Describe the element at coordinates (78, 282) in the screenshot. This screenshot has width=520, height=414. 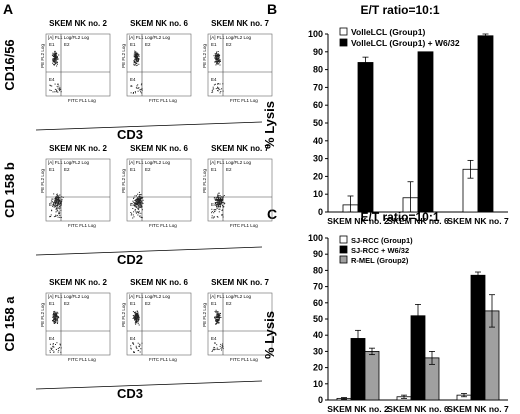
I see `sample-title: SKEM NK no. 2` at that location.